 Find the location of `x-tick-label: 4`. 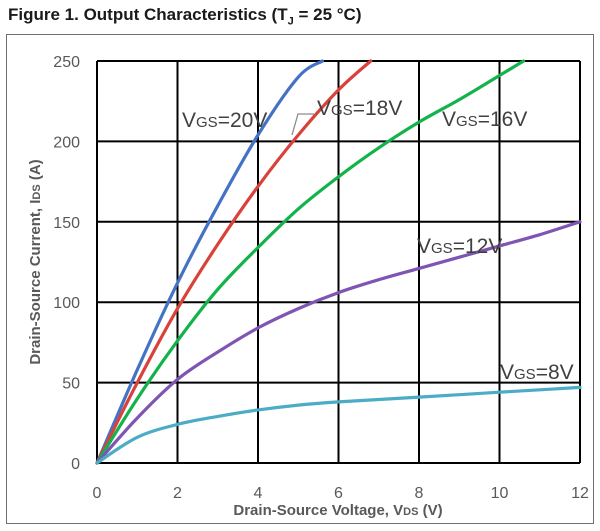

x-tick-label: 4 is located at coordinates (258, 493).